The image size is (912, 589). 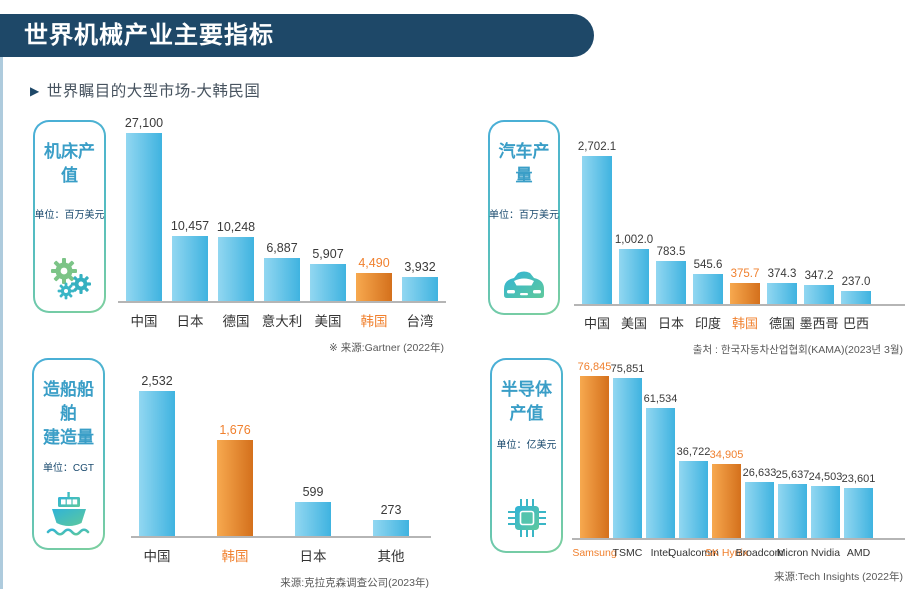 I want to click on bar-group: 599, so click(x=313, y=510).